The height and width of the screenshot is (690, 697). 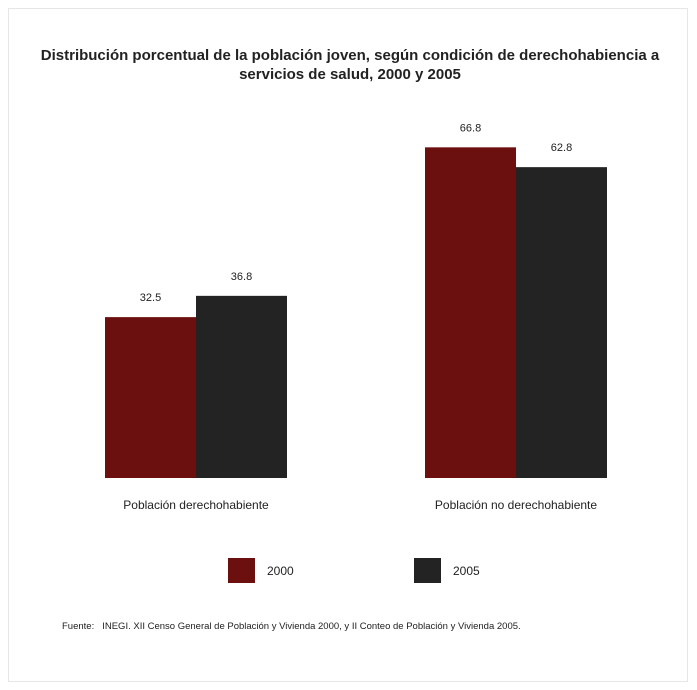 I want to click on value-label-2000-1: 66.8, so click(x=470, y=128).